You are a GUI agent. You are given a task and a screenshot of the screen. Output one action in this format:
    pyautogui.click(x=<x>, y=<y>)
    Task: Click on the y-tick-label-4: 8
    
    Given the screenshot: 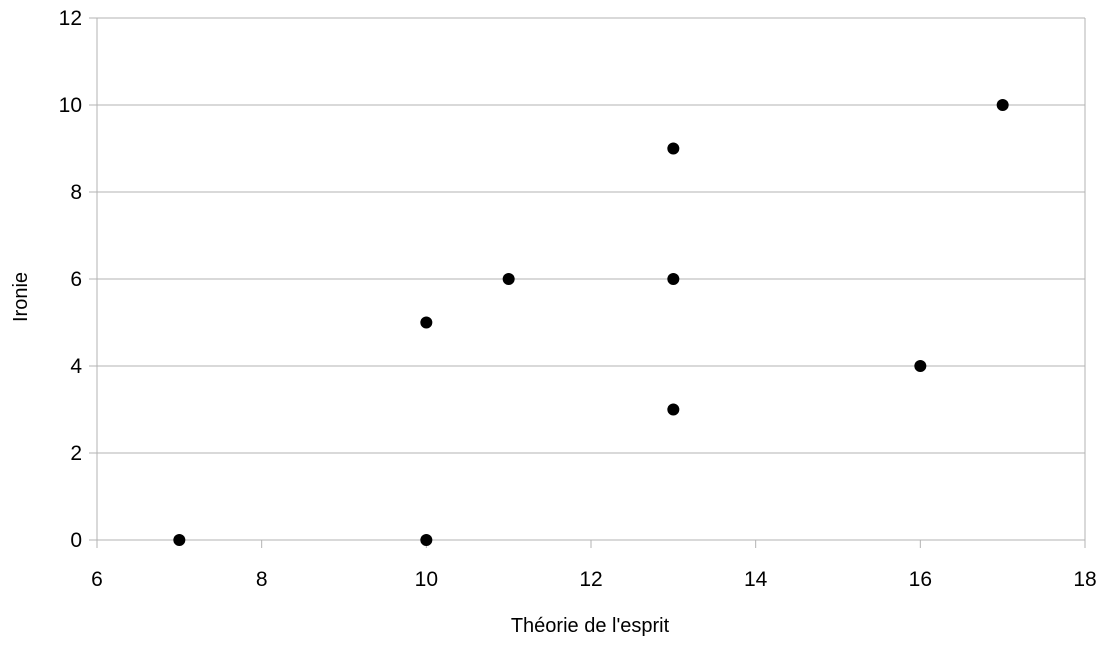 What is the action you would take?
    pyautogui.click(x=76, y=192)
    